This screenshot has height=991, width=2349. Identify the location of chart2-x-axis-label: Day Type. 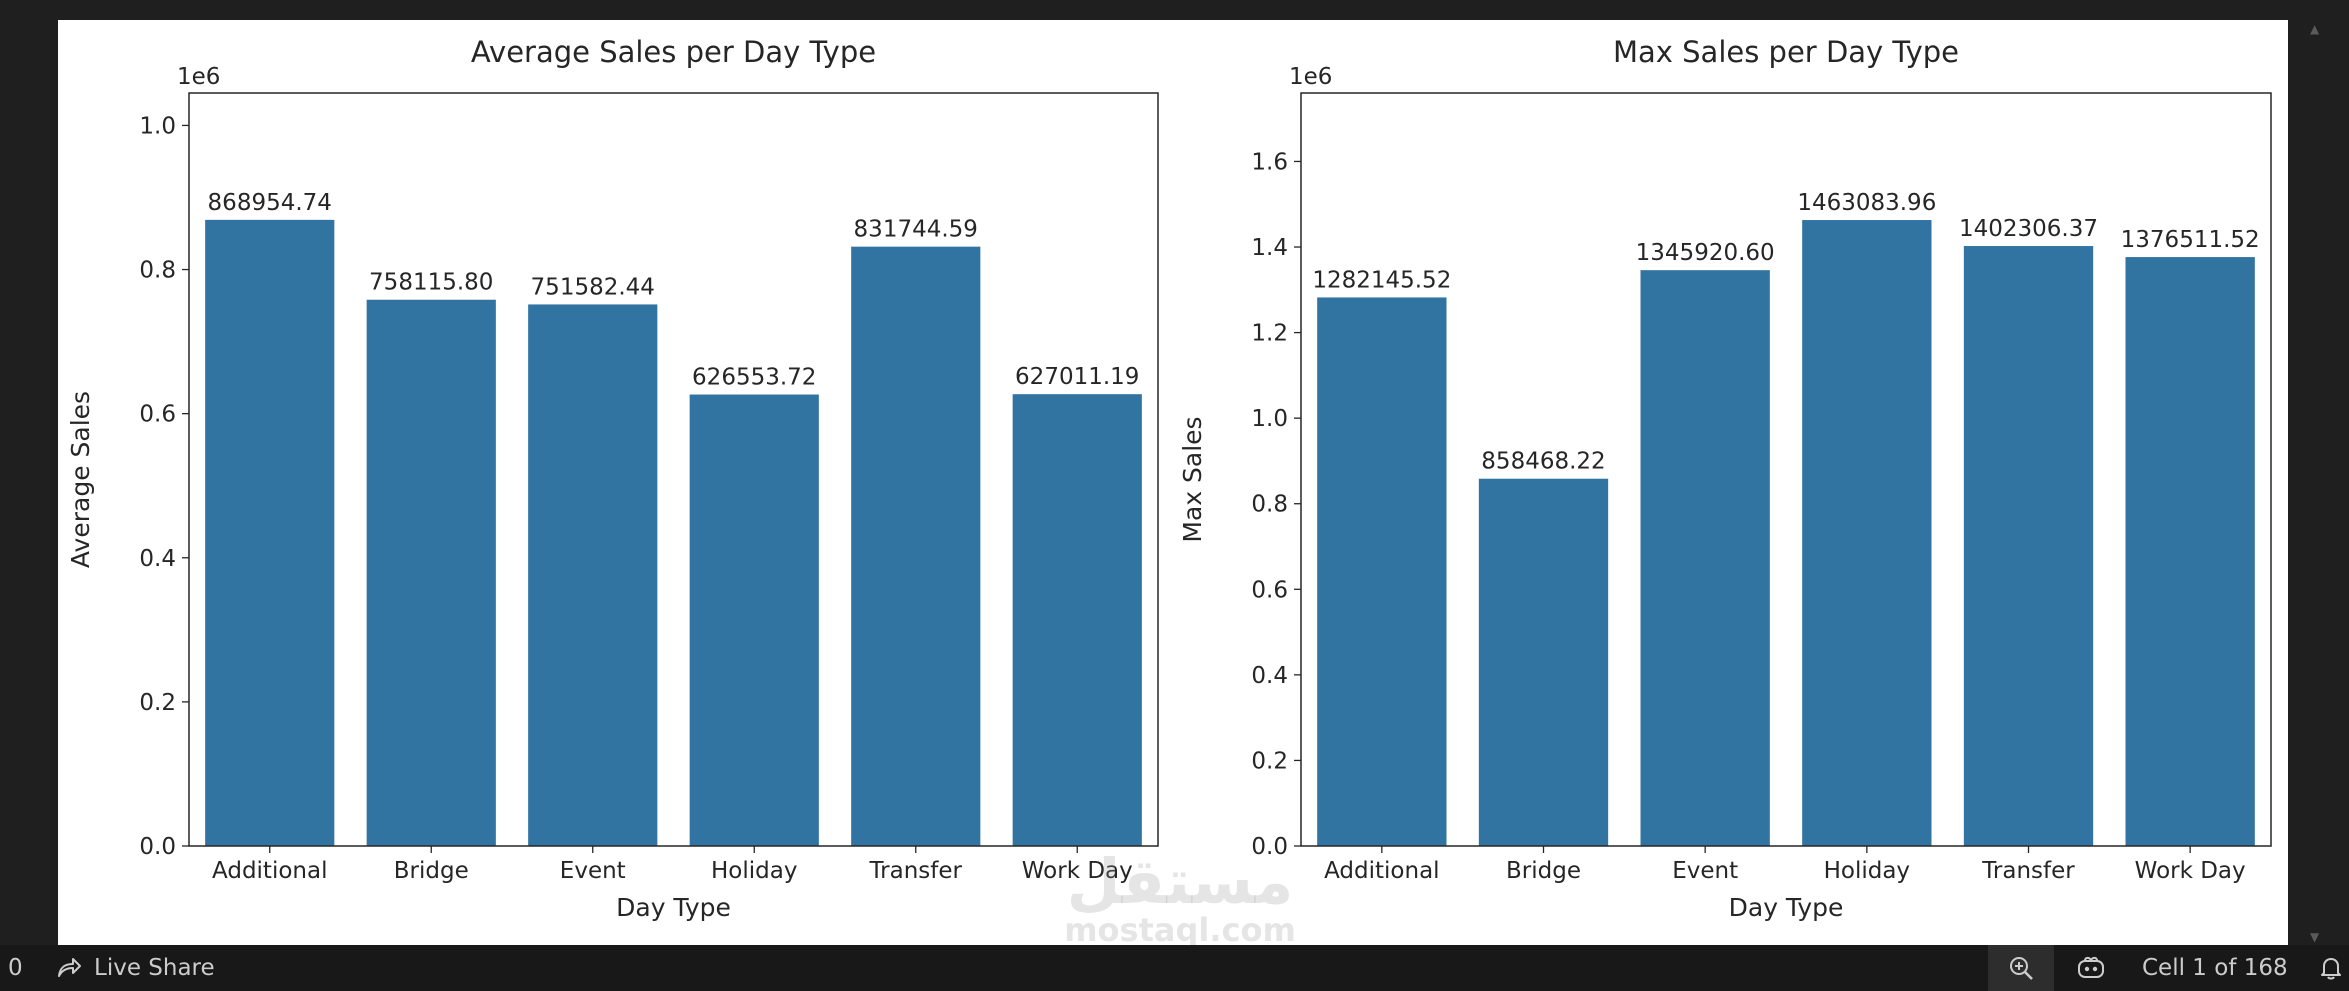
(1786, 907).